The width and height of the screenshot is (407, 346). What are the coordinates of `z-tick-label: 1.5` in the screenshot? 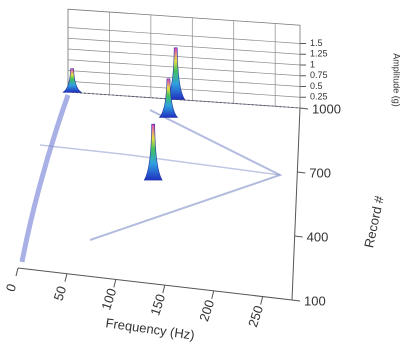 It's located at (316, 43).